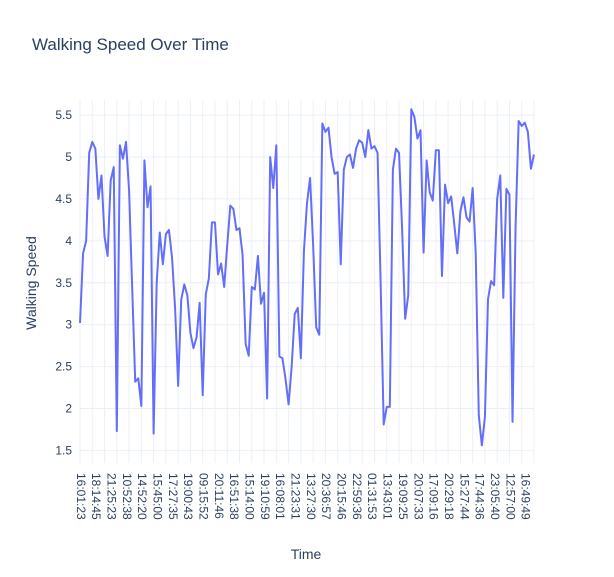 The width and height of the screenshot is (614, 577). Describe the element at coordinates (495, 496) in the screenshot. I see `x-tick-label: 23:05:40` at that location.